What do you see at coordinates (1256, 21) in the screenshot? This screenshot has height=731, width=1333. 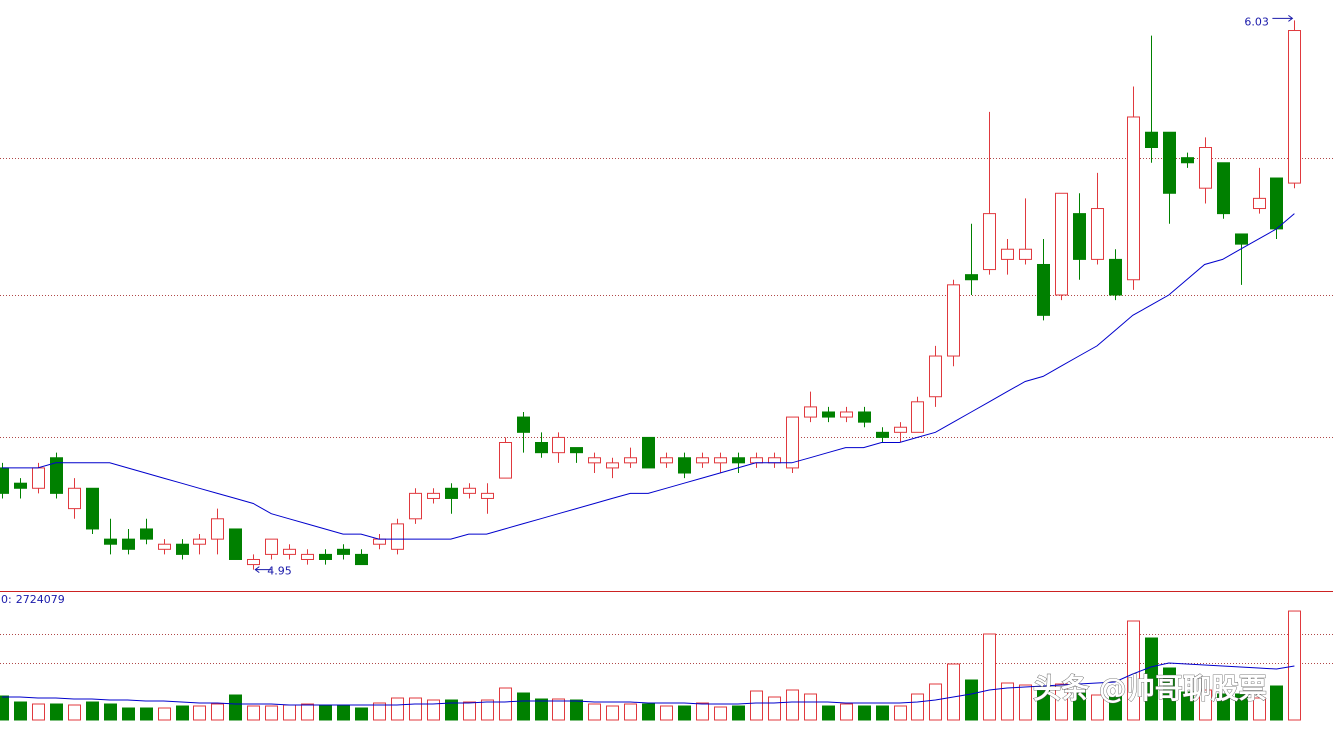 I see `high-label: 6.03` at bounding box center [1256, 21].